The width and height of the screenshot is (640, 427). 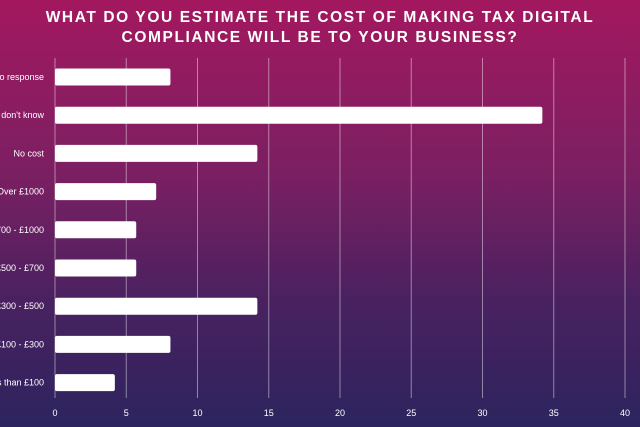 What do you see at coordinates (625, 413) in the screenshot?
I see `x-tick-label: 40` at bounding box center [625, 413].